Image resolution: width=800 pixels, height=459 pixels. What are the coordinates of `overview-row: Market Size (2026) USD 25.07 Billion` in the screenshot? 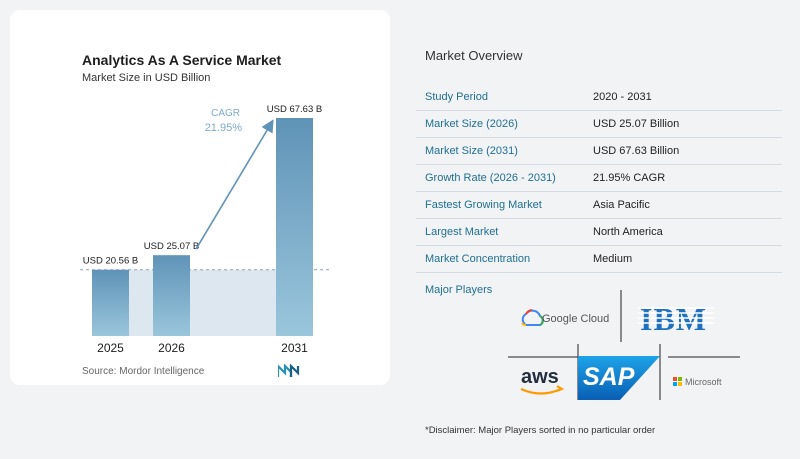 It's located at (599, 124).